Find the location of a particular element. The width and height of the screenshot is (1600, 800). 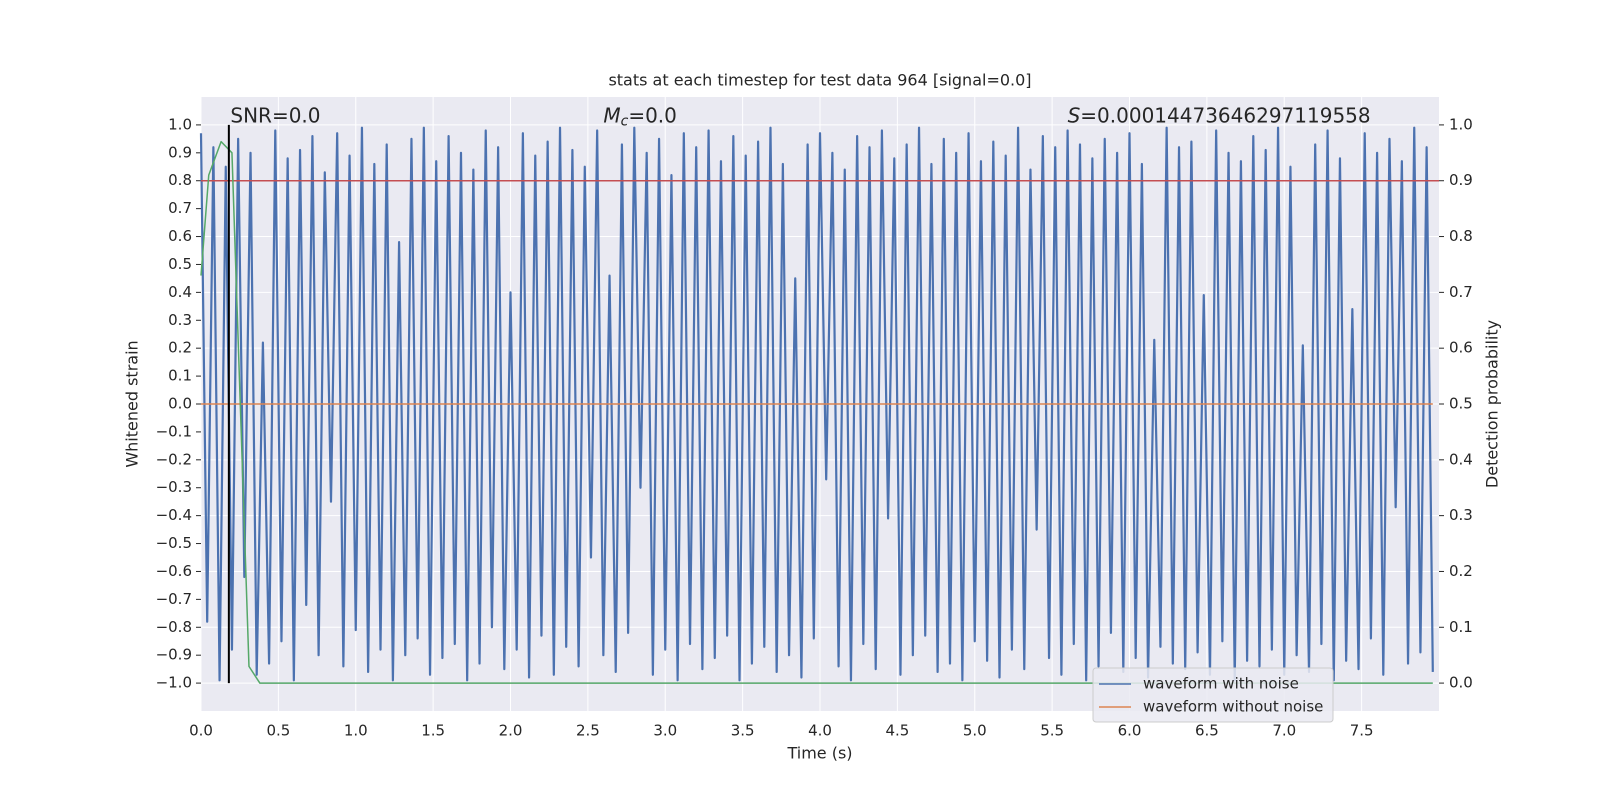

y-tick-label: −0.1 is located at coordinates (174, 431).